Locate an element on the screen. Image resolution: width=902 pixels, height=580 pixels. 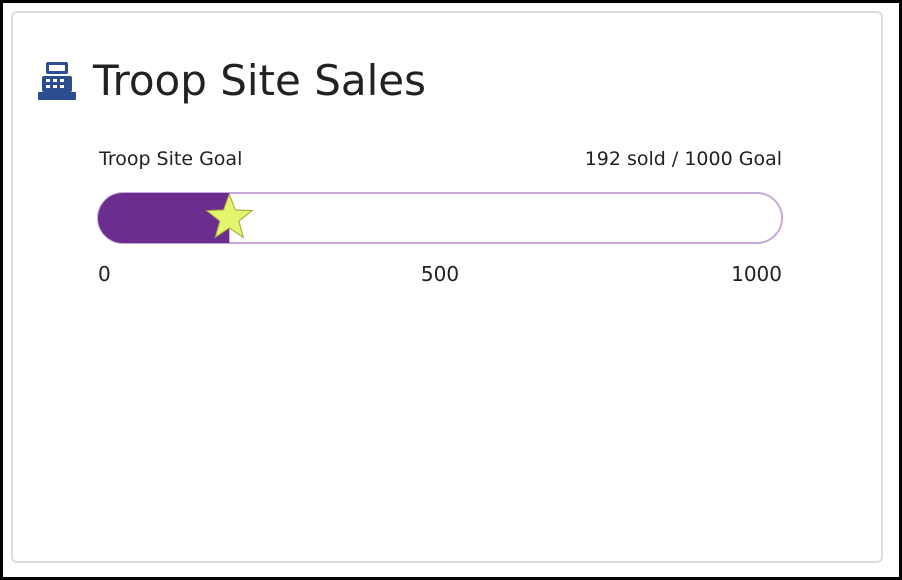
goal-label: Troop Site Goal is located at coordinates (170, 159).